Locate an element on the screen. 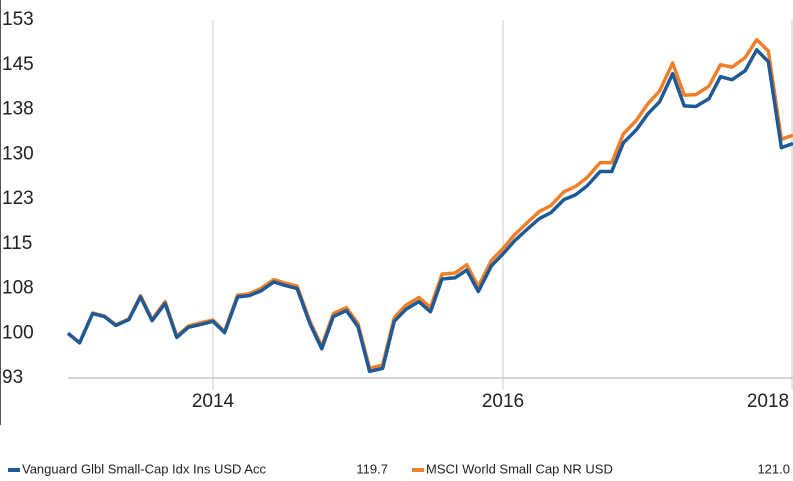 The image size is (793, 481). y-tick-label: 153 is located at coordinates (18, 19).